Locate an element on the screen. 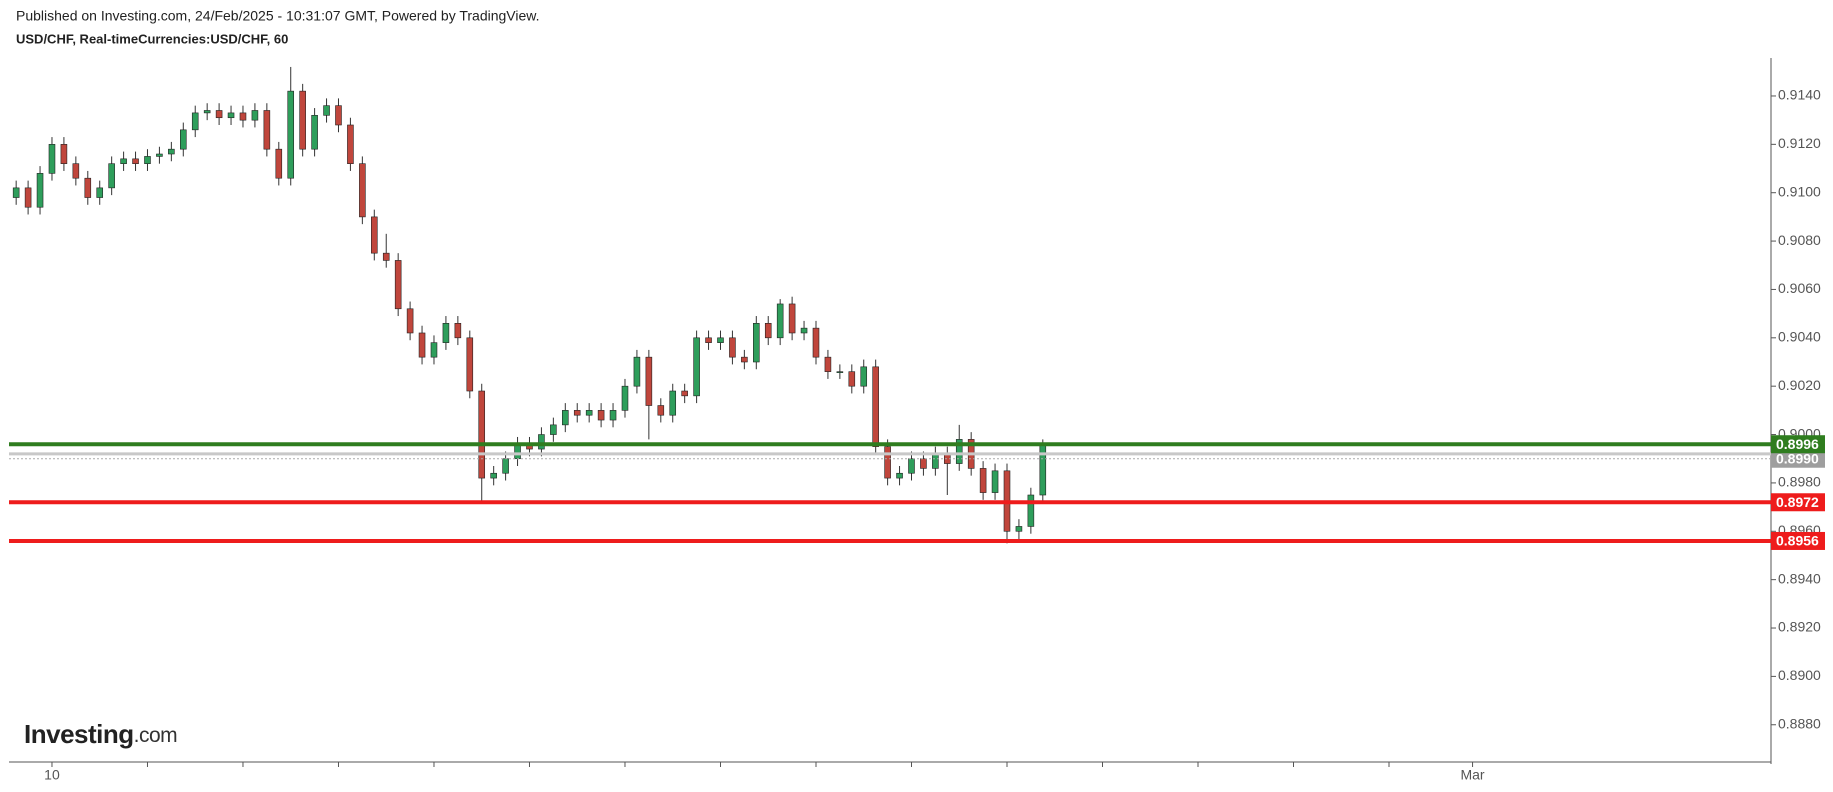  y-tick-label: 0.9140 is located at coordinates (1799, 95).